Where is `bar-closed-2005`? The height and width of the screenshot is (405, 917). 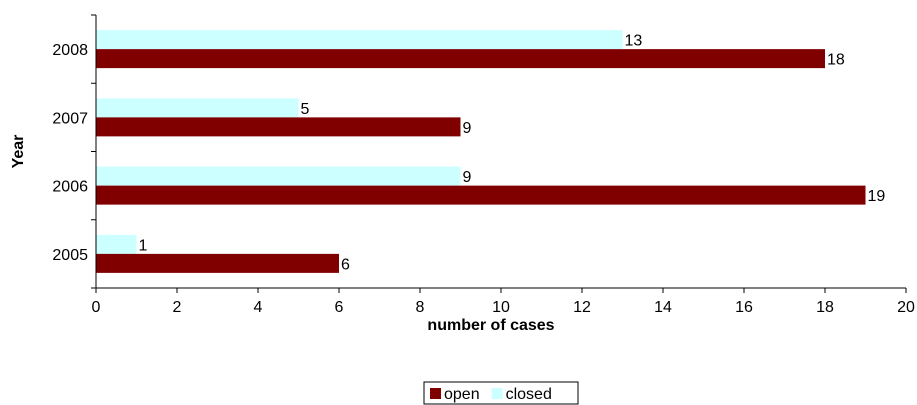
bar-closed-2005 is located at coordinates (116, 244).